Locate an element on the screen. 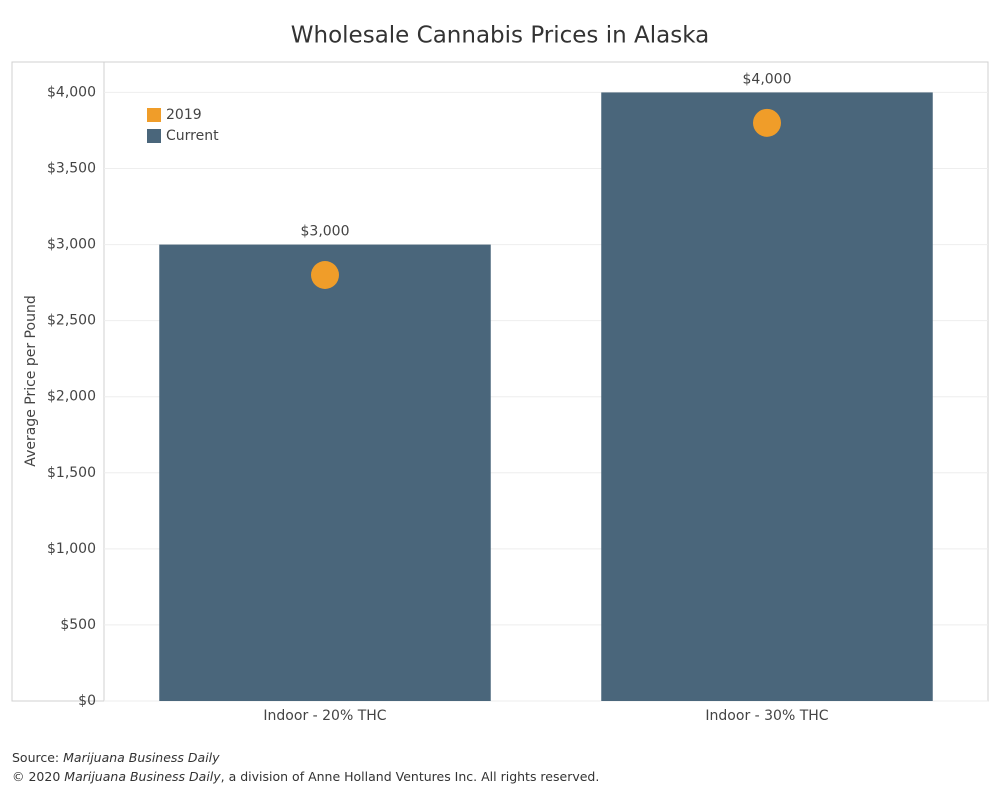 This screenshot has height=800, width=1000. y-tick-label: $2,500 is located at coordinates (71, 321).